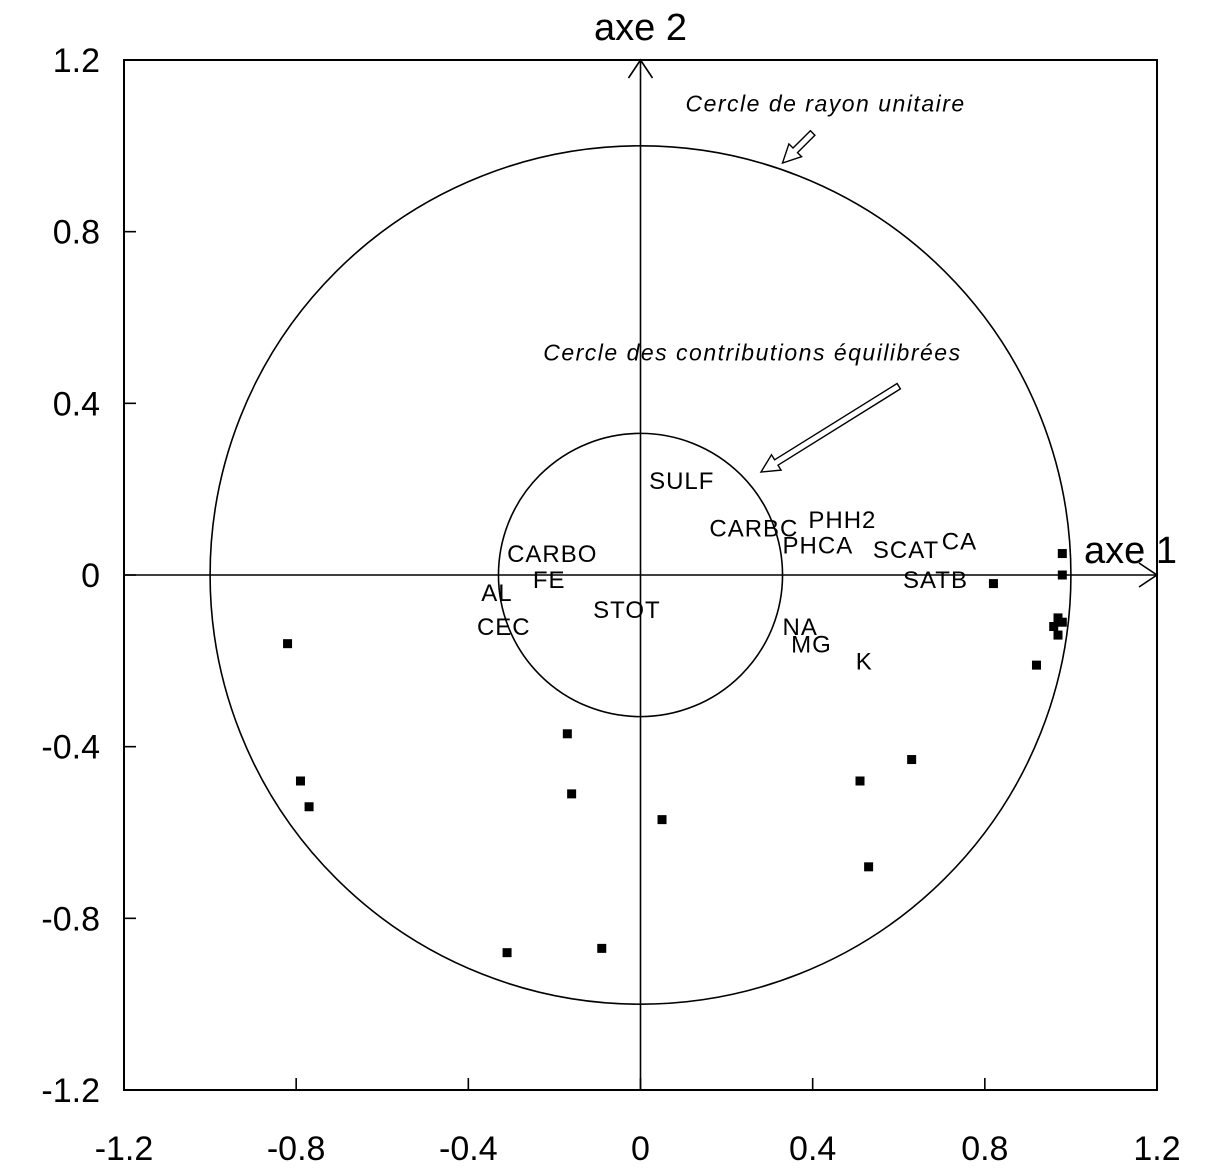  Describe the element at coordinates (70, 919) in the screenshot. I see `y-tick-label: -0.8` at that location.